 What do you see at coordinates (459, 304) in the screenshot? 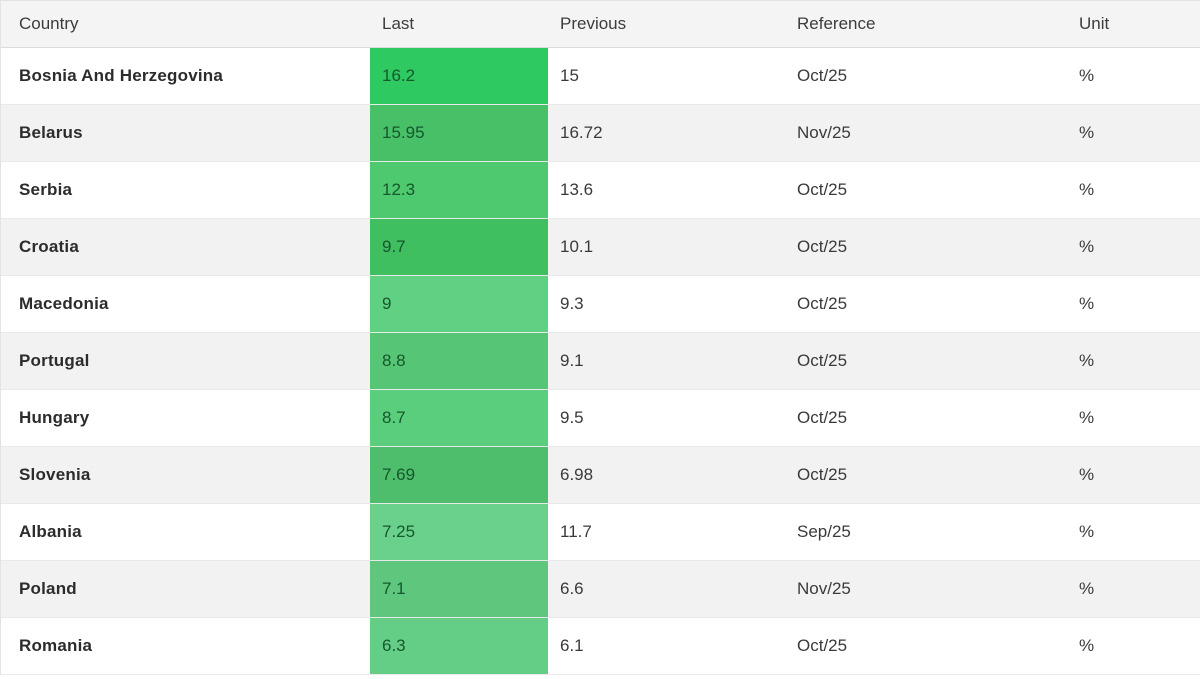
I see `last-value-cell: 9` at bounding box center [459, 304].